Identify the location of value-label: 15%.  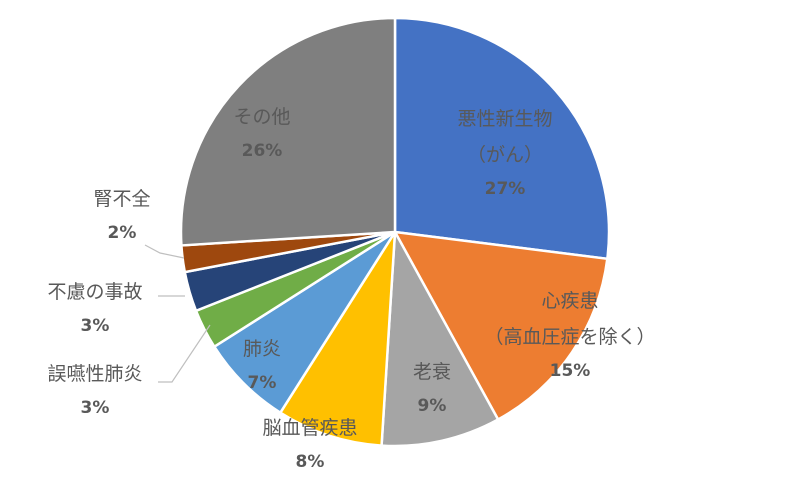
(570, 370).